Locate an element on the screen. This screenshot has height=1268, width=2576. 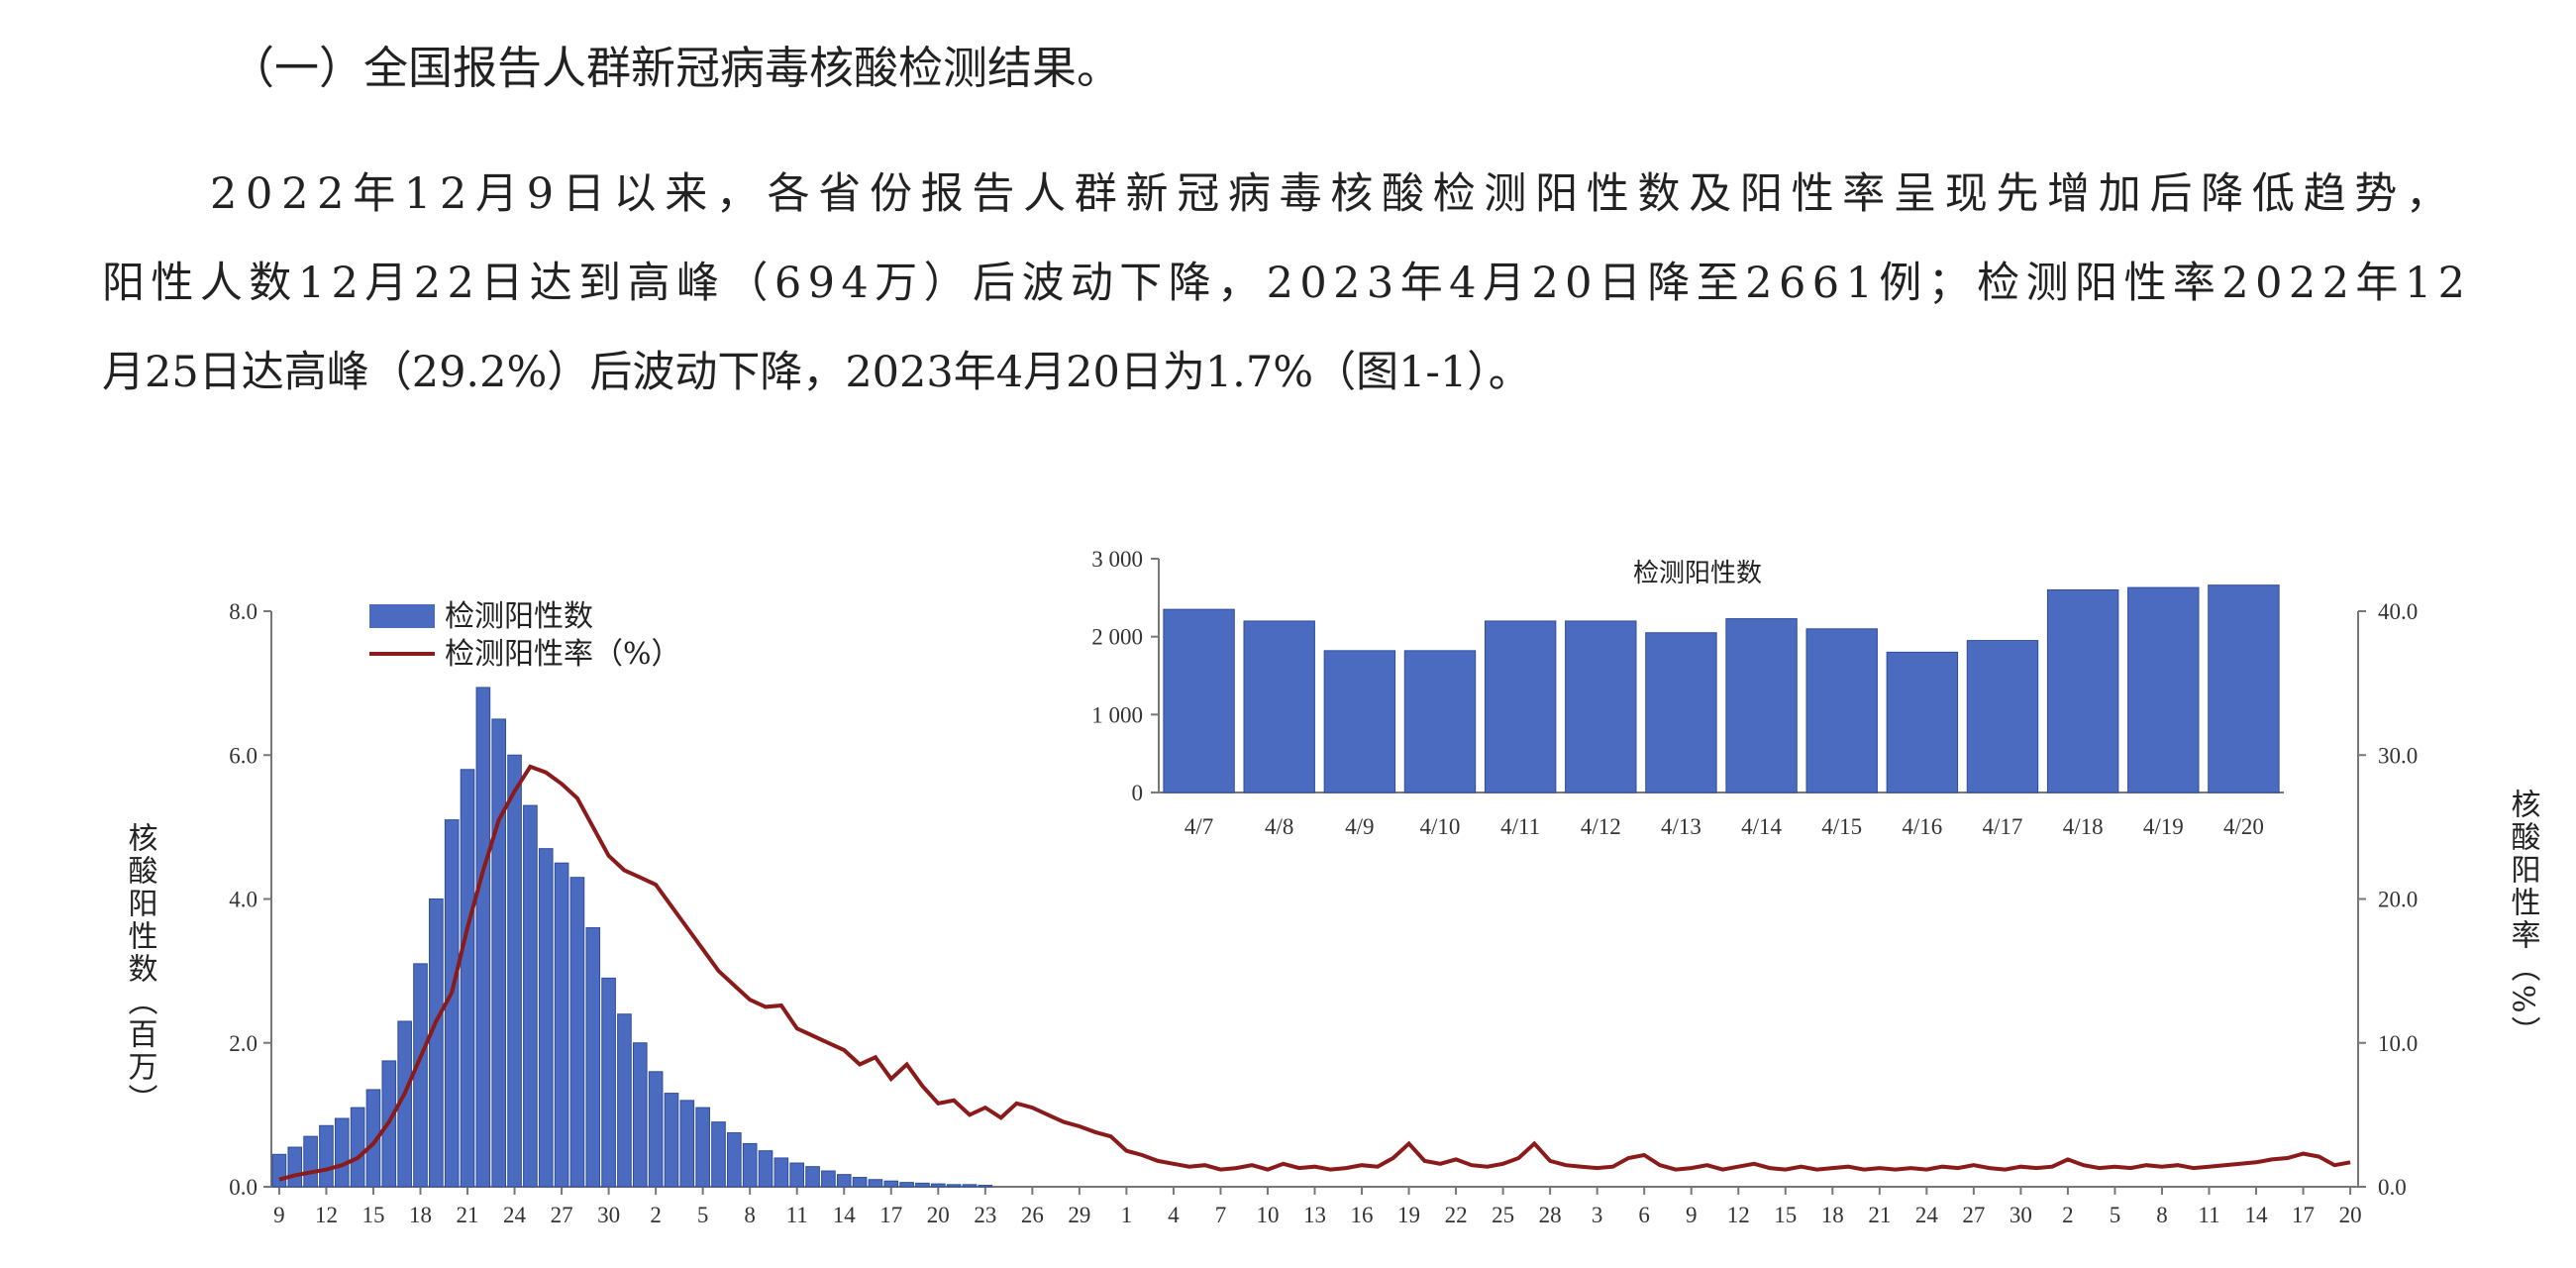
y2-tick-label: 30.0 is located at coordinates (2398, 755).